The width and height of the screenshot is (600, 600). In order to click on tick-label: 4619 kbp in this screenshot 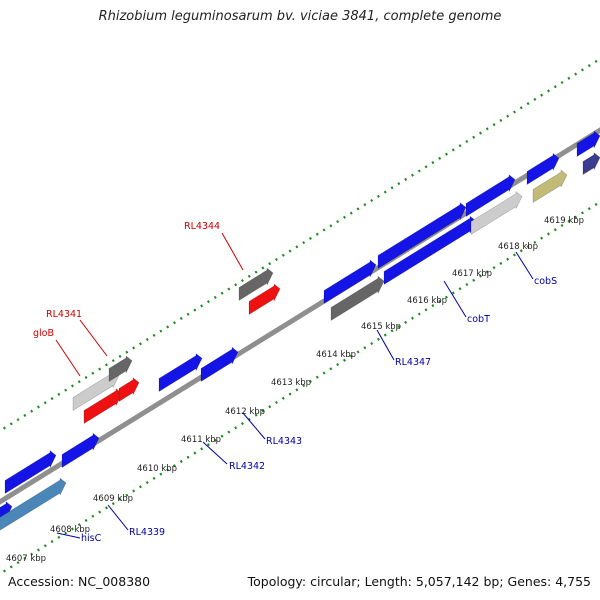, I will do `click(564, 221)`.